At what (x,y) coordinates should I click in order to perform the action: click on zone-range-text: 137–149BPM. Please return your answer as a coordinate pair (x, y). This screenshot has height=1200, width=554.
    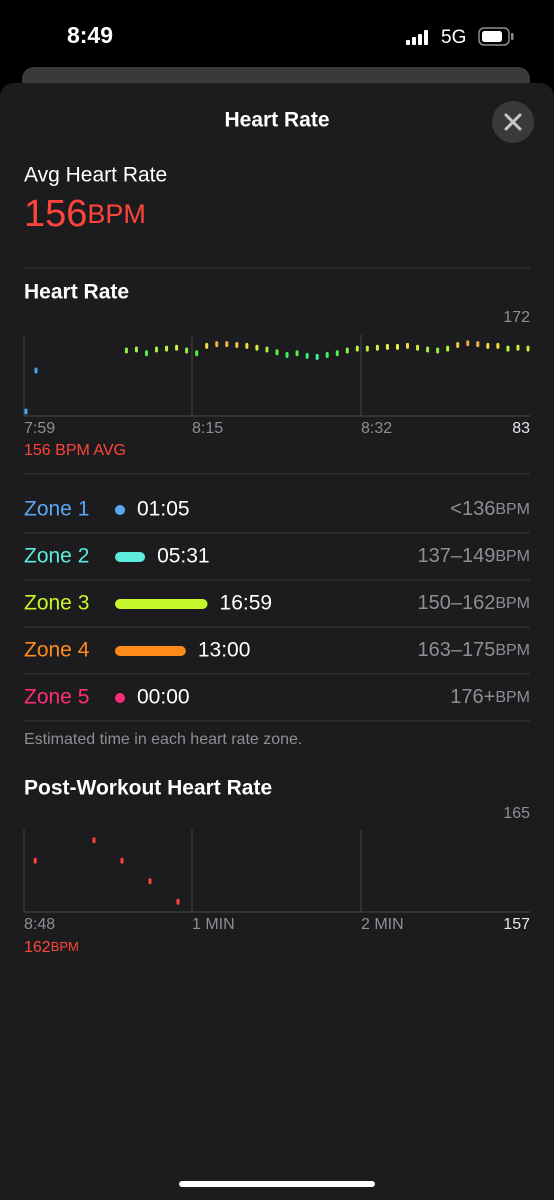
    Looking at the image, I should click on (473, 556).